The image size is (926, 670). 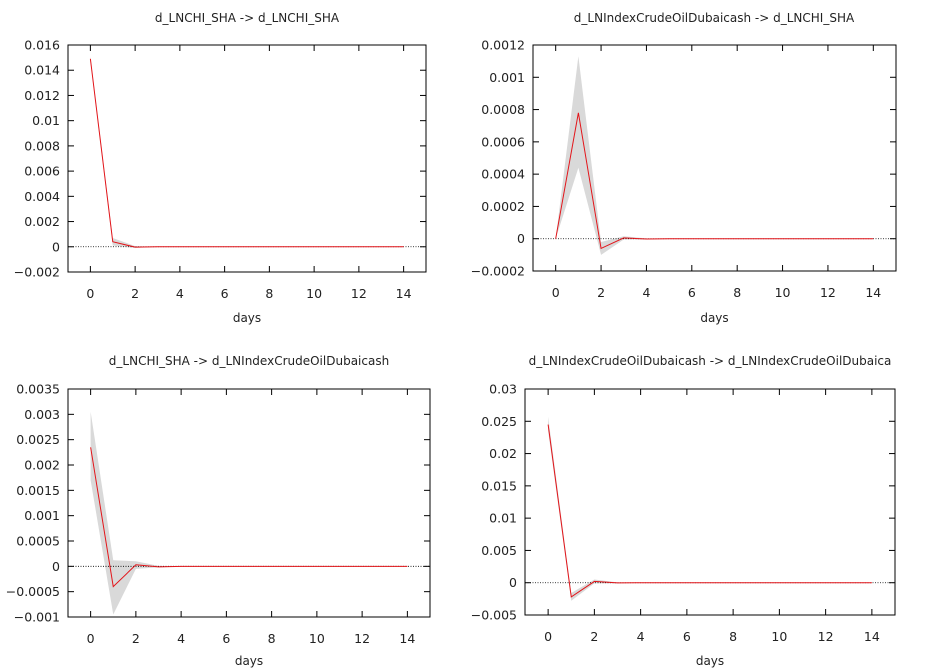 I want to click on y-tick-label: 0.0035, so click(x=38, y=389).